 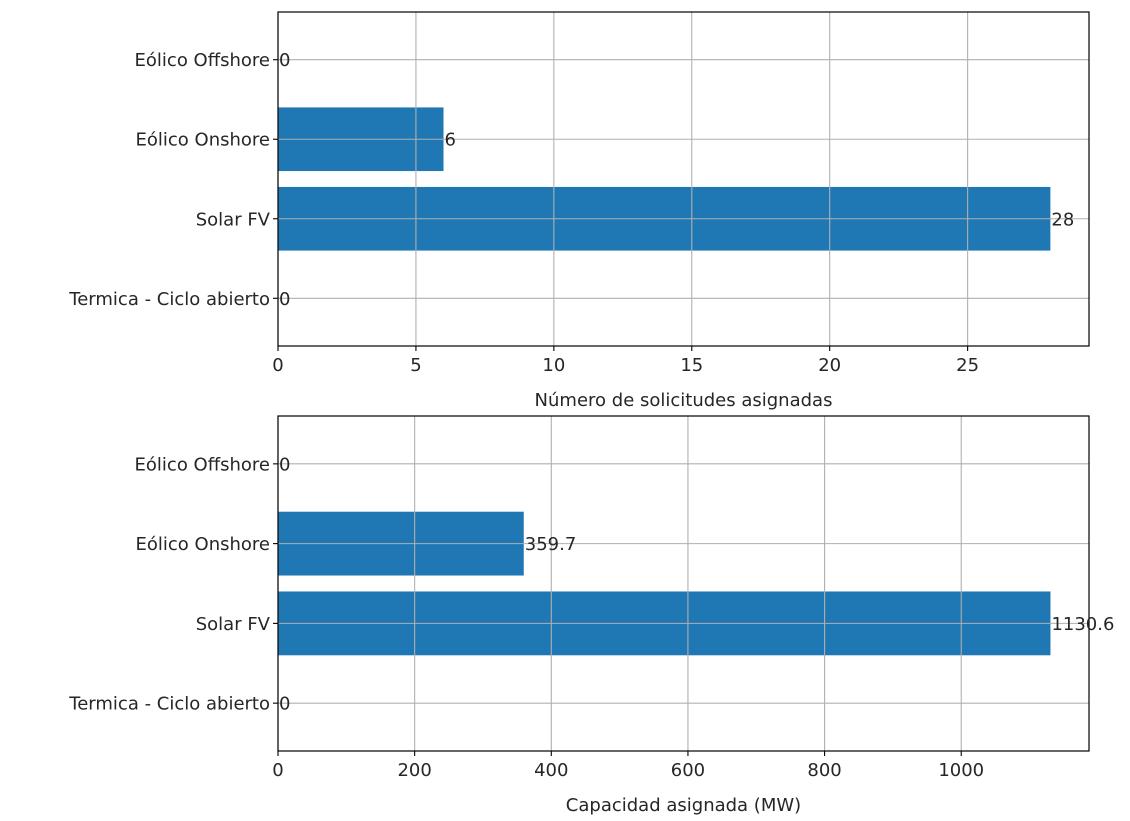 What do you see at coordinates (961, 770) in the screenshot?
I see `x-tick-label: 1000` at bounding box center [961, 770].